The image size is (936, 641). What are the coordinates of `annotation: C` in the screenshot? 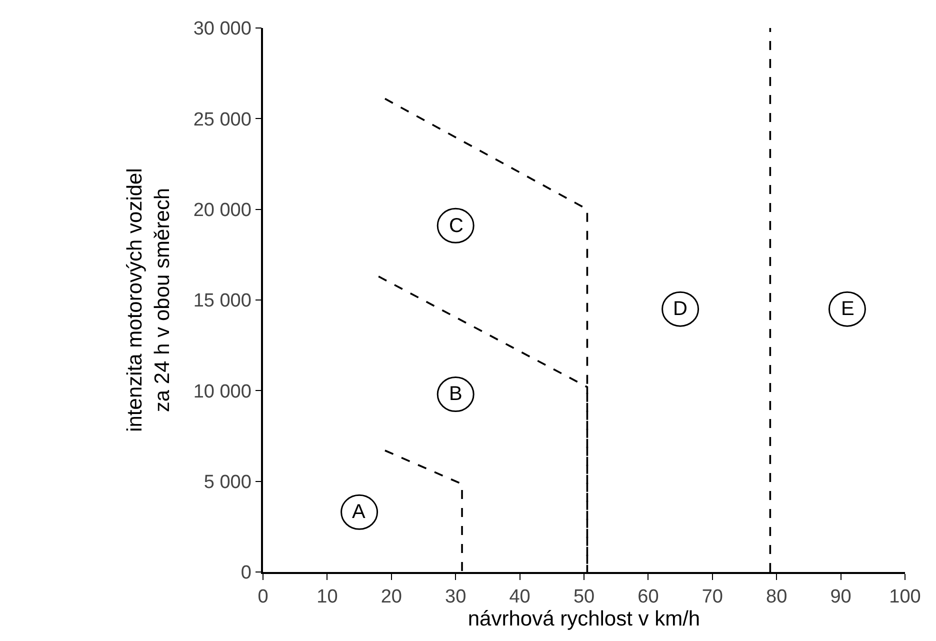 It's located at (456, 226).